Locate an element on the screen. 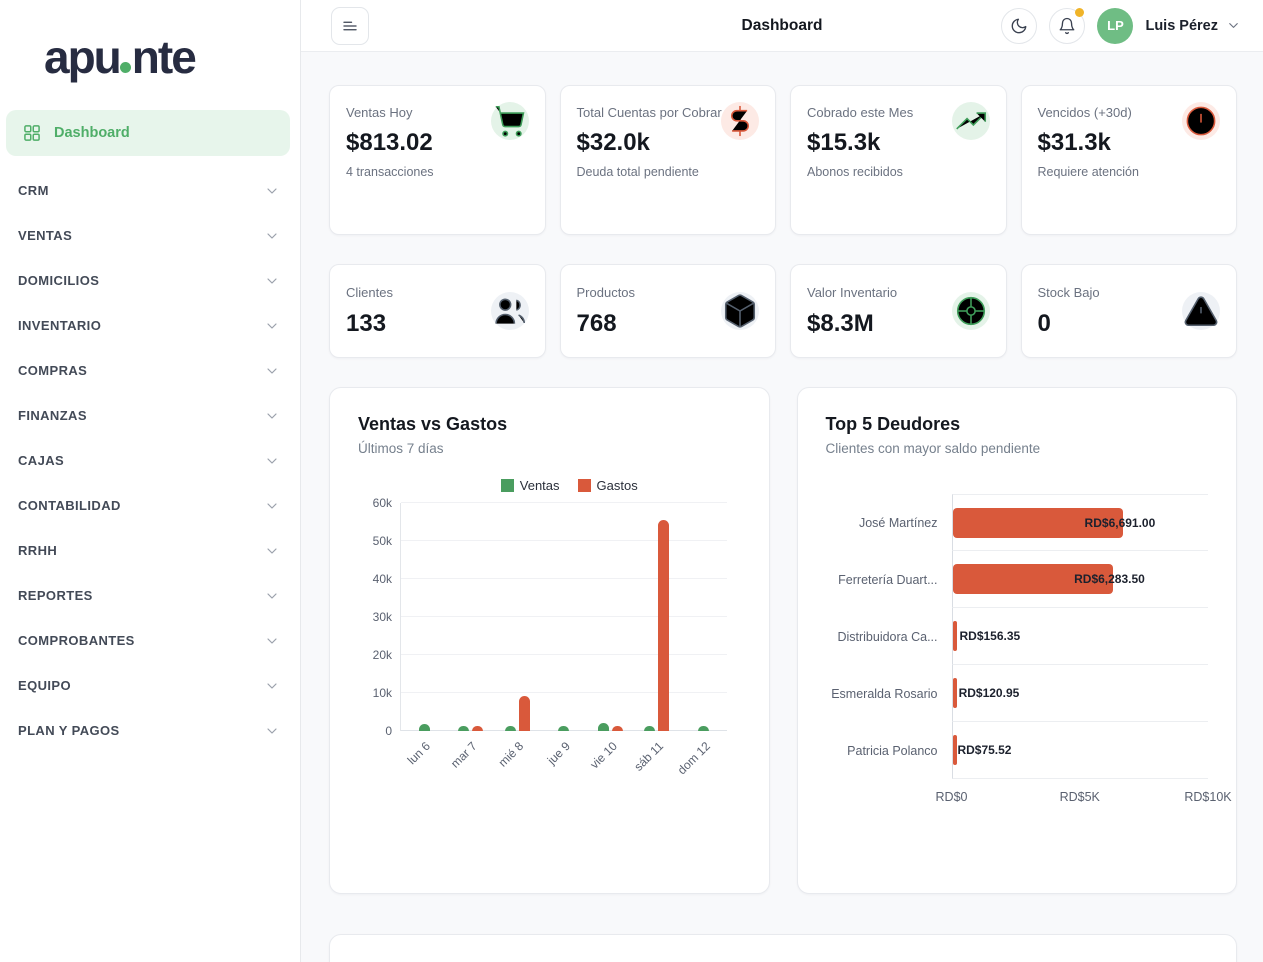 This screenshot has width=1263, height=962. y-axis-tick: 40k is located at coordinates (382, 579).